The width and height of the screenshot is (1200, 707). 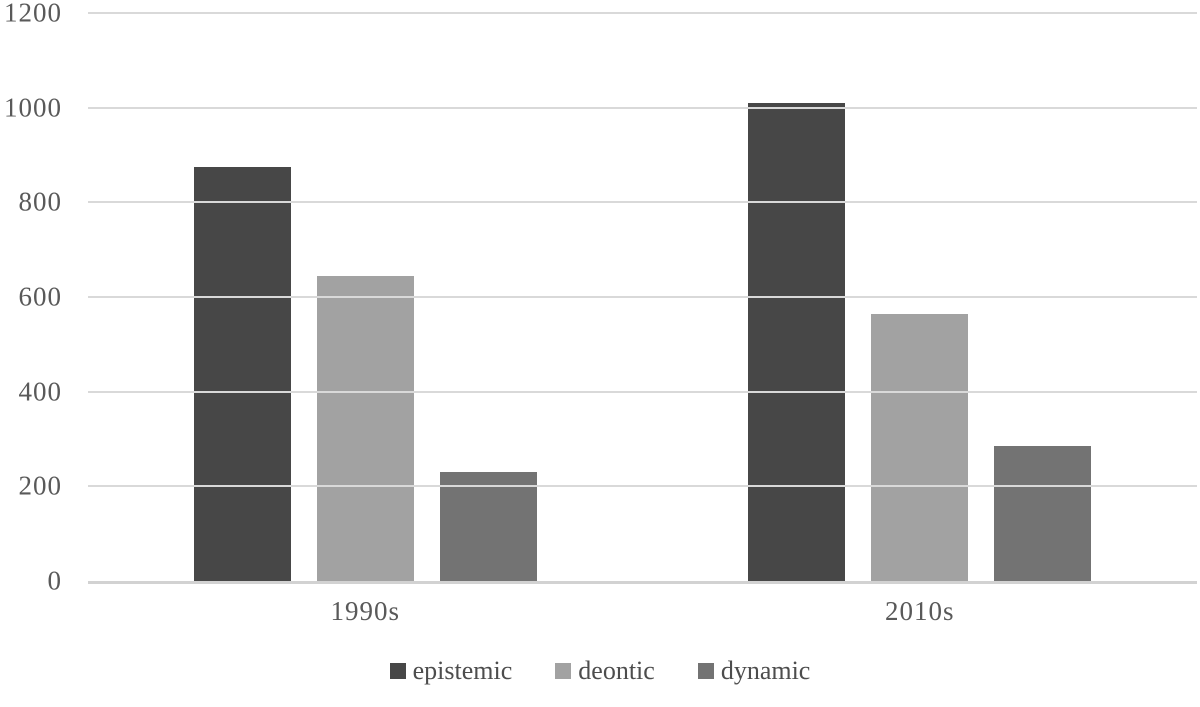 I want to click on legend-swatch-dynamic-icon, so click(x=705, y=671).